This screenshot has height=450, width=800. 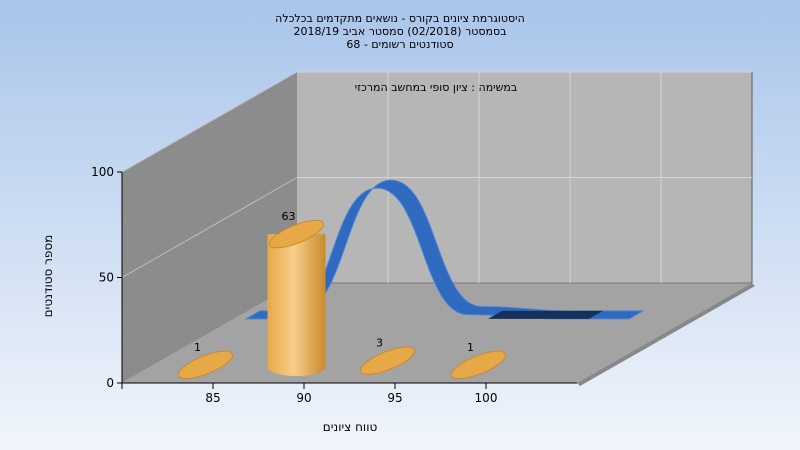 What do you see at coordinates (436, 87) in the screenshot?
I see `chart-subtitle: במשימה : ציון סופי במחשב המרכזי` at bounding box center [436, 87].